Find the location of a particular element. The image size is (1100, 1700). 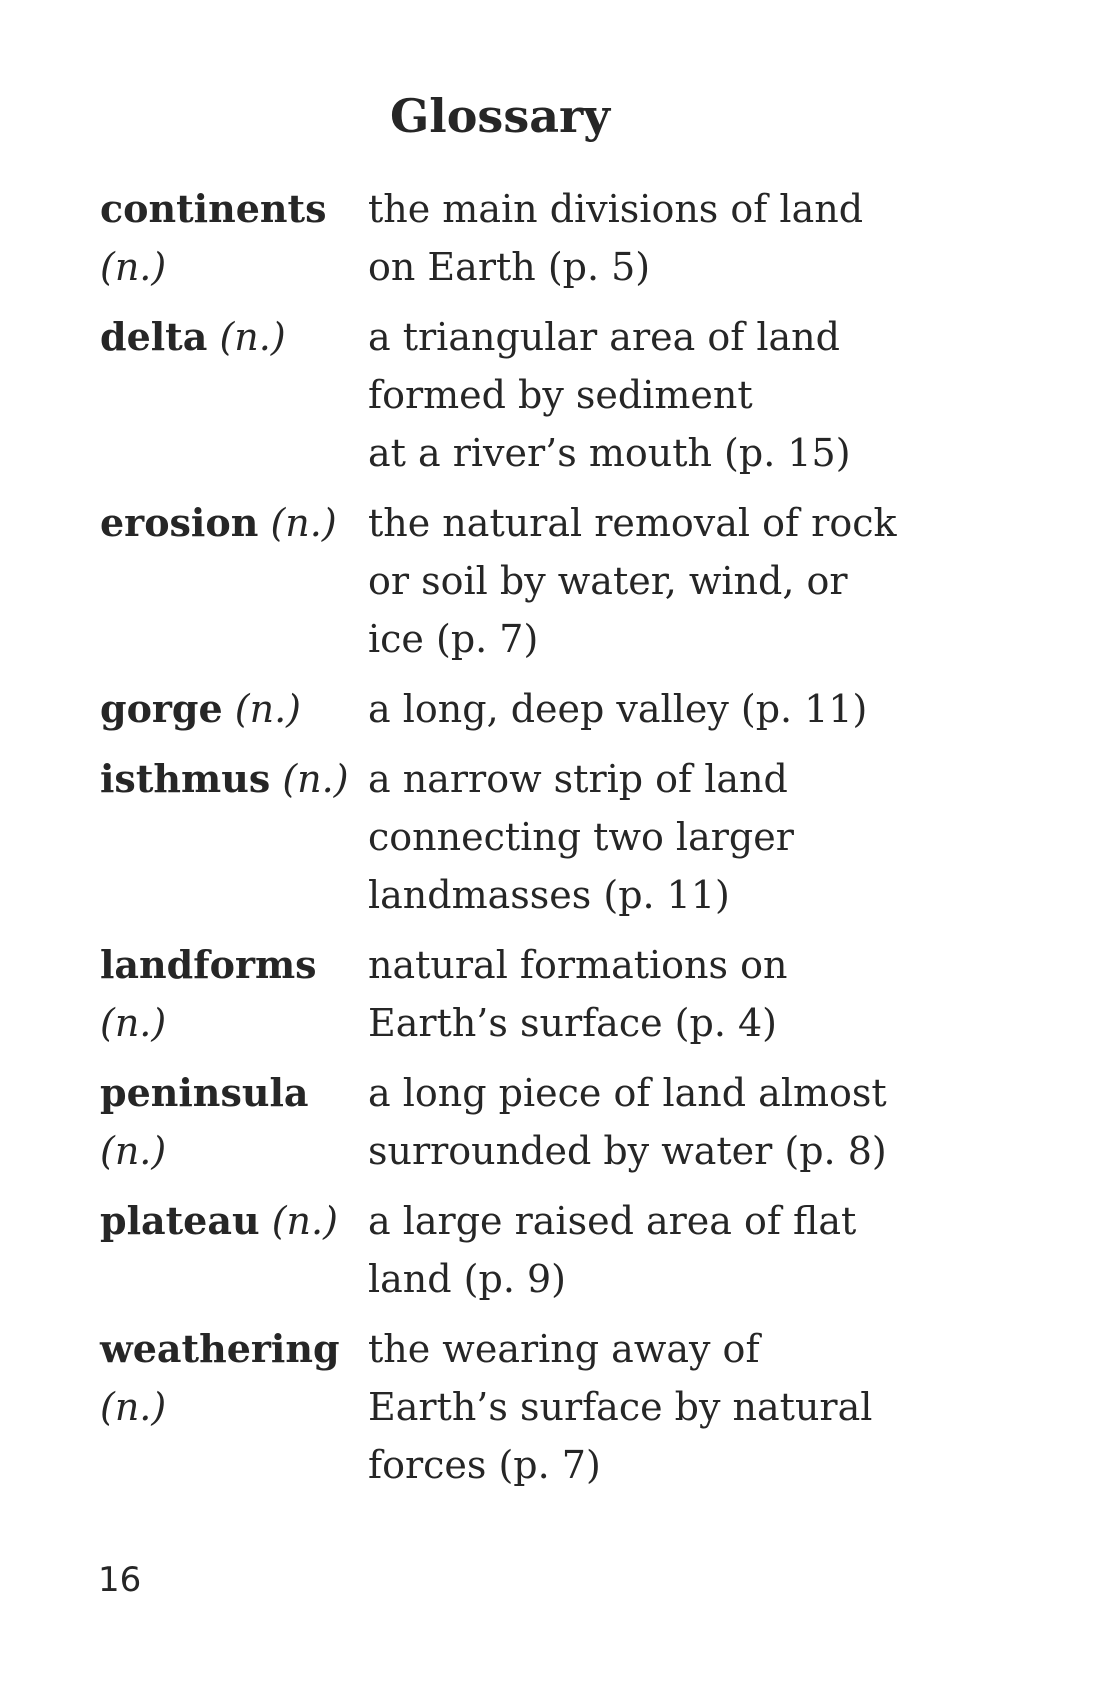

term-word: plateau is located at coordinates (180, 1220).